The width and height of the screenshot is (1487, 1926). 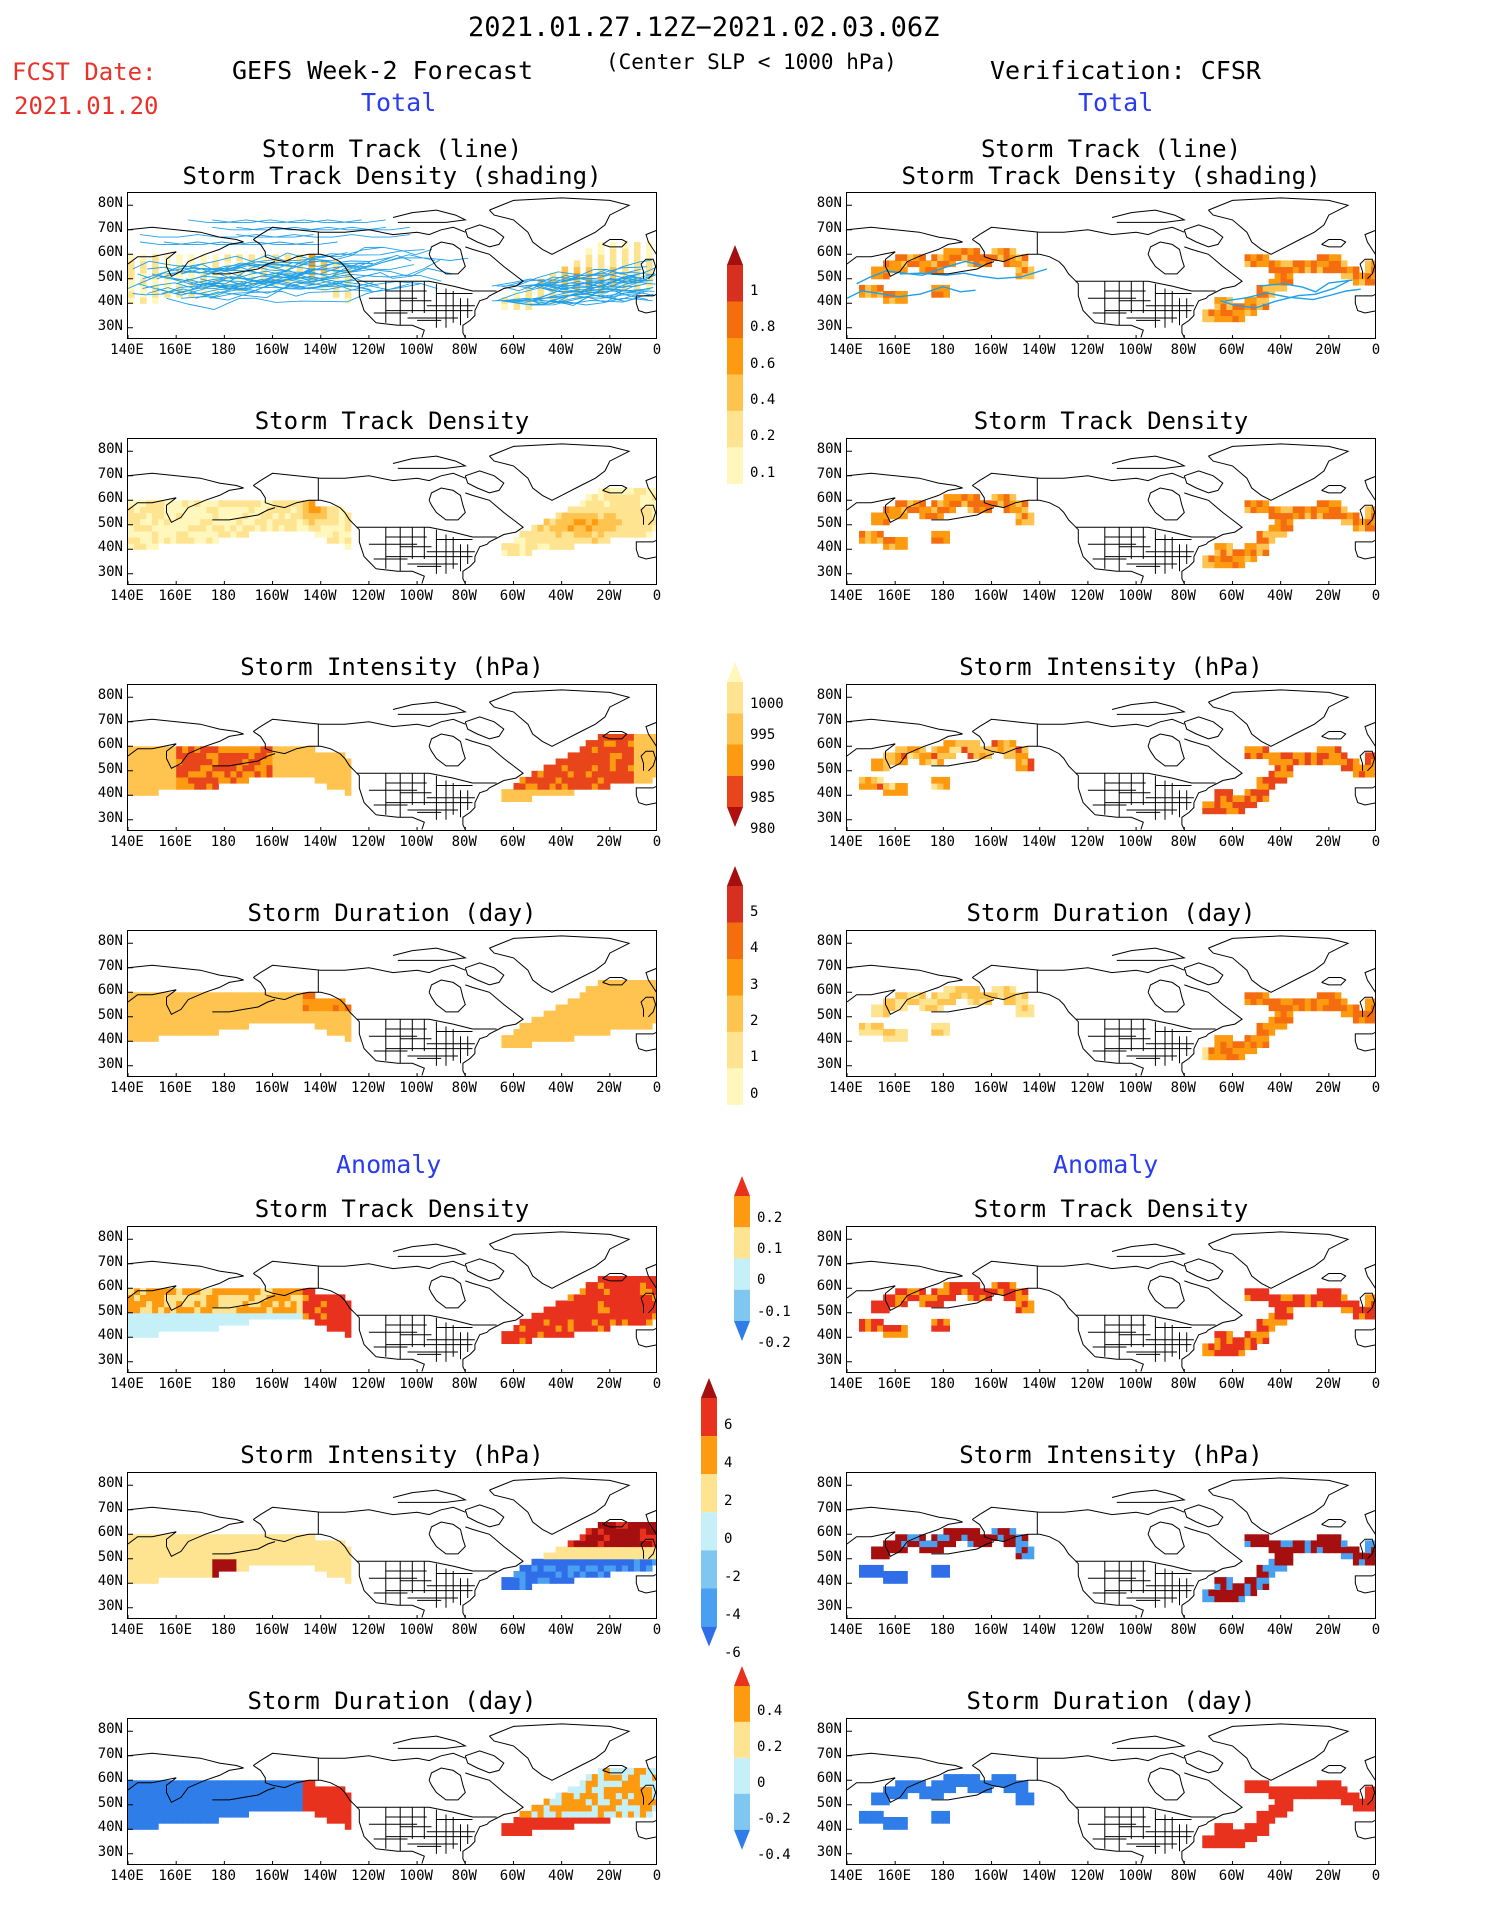 What do you see at coordinates (464, 1630) in the screenshot?
I see `lon-label: 80W` at bounding box center [464, 1630].